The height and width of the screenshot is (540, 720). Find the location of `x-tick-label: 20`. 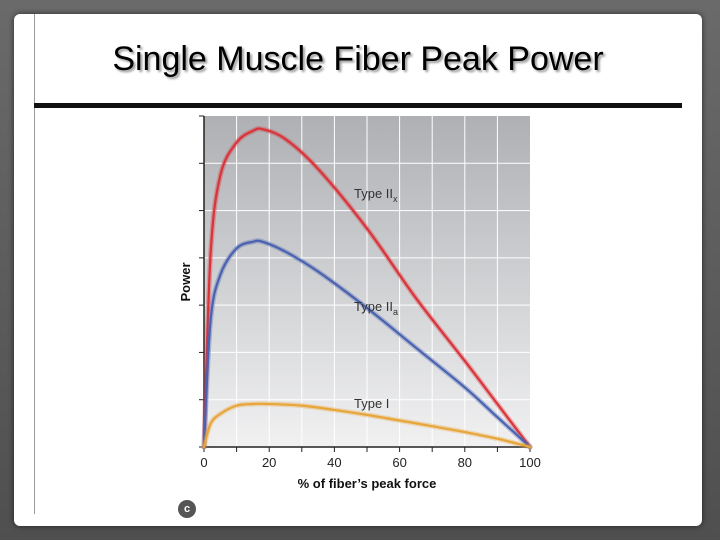

x-tick-label: 20 is located at coordinates (269, 462).